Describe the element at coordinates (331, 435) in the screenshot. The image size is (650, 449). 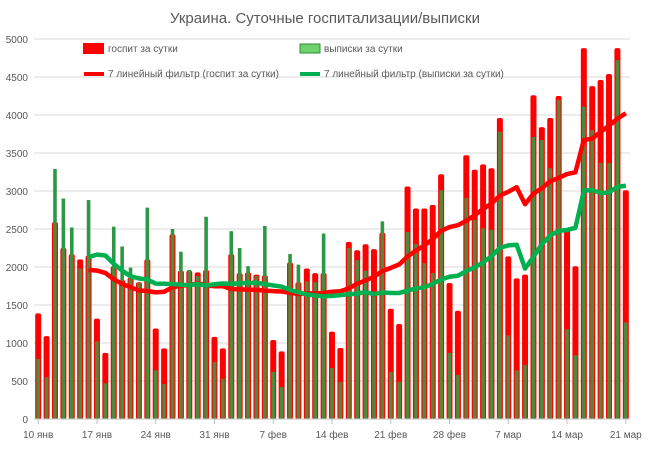
I see `x-tick-label: 14 фев` at that location.